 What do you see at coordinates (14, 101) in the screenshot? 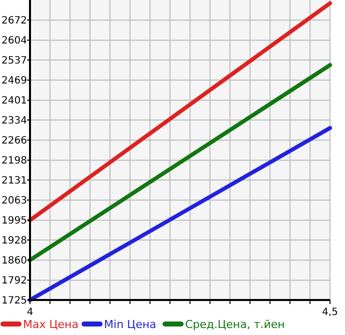
I see `y-tick-label: 2401` at bounding box center [14, 101].